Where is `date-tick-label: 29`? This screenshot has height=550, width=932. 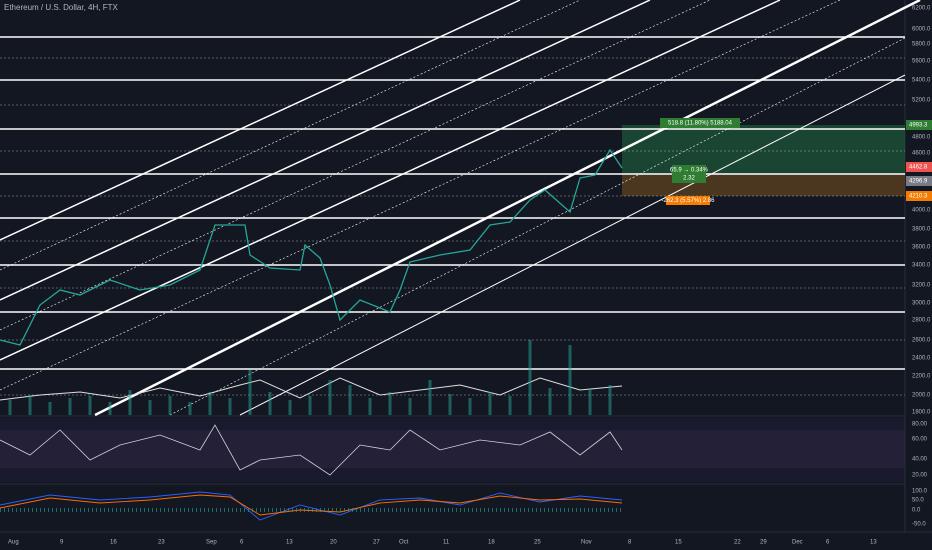 date-tick-label: 29 is located at coordinates (763, 543).